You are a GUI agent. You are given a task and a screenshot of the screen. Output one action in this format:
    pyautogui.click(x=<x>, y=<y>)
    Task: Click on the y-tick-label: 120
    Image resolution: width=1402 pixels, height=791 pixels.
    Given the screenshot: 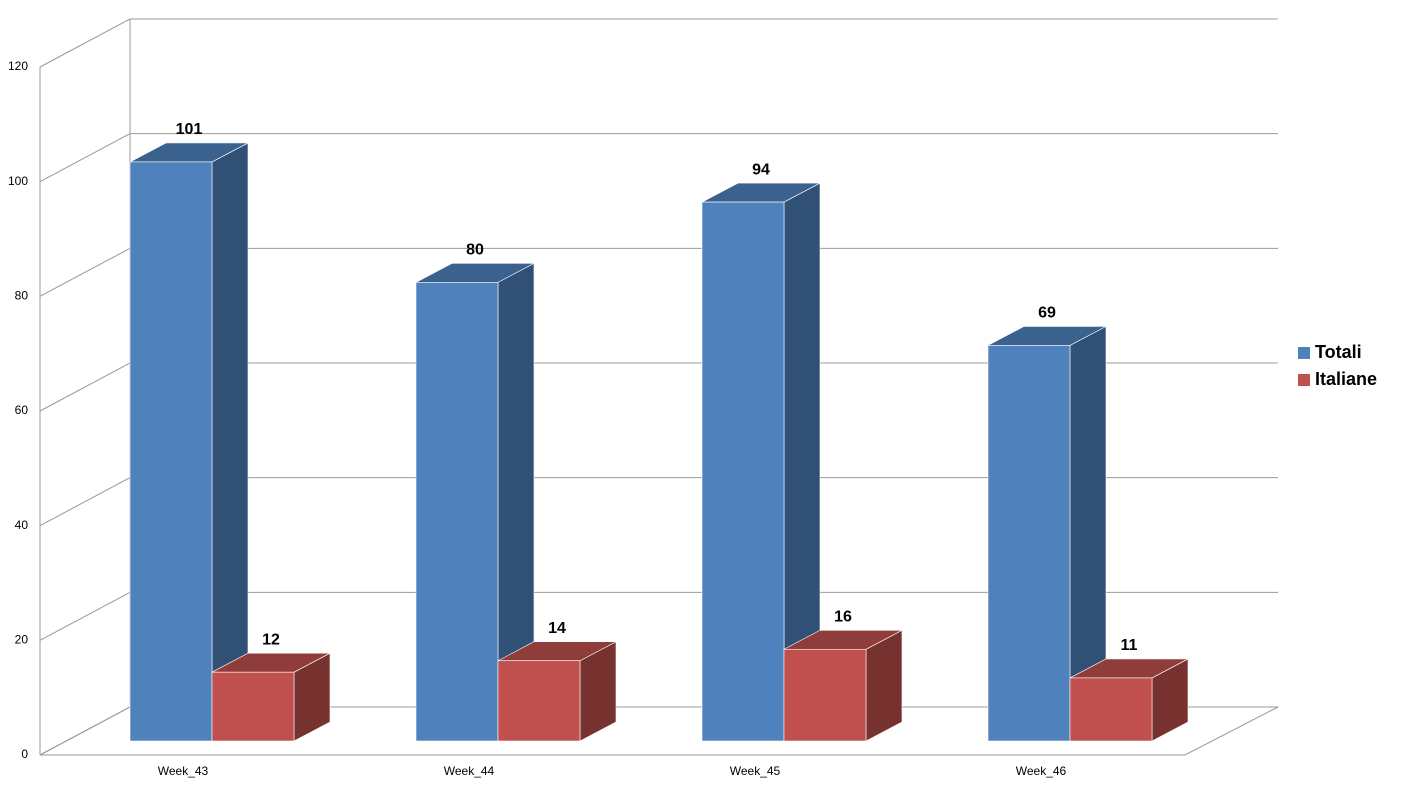 What is the action you would take?
    pyautogui.click(x=18, y=66)
    